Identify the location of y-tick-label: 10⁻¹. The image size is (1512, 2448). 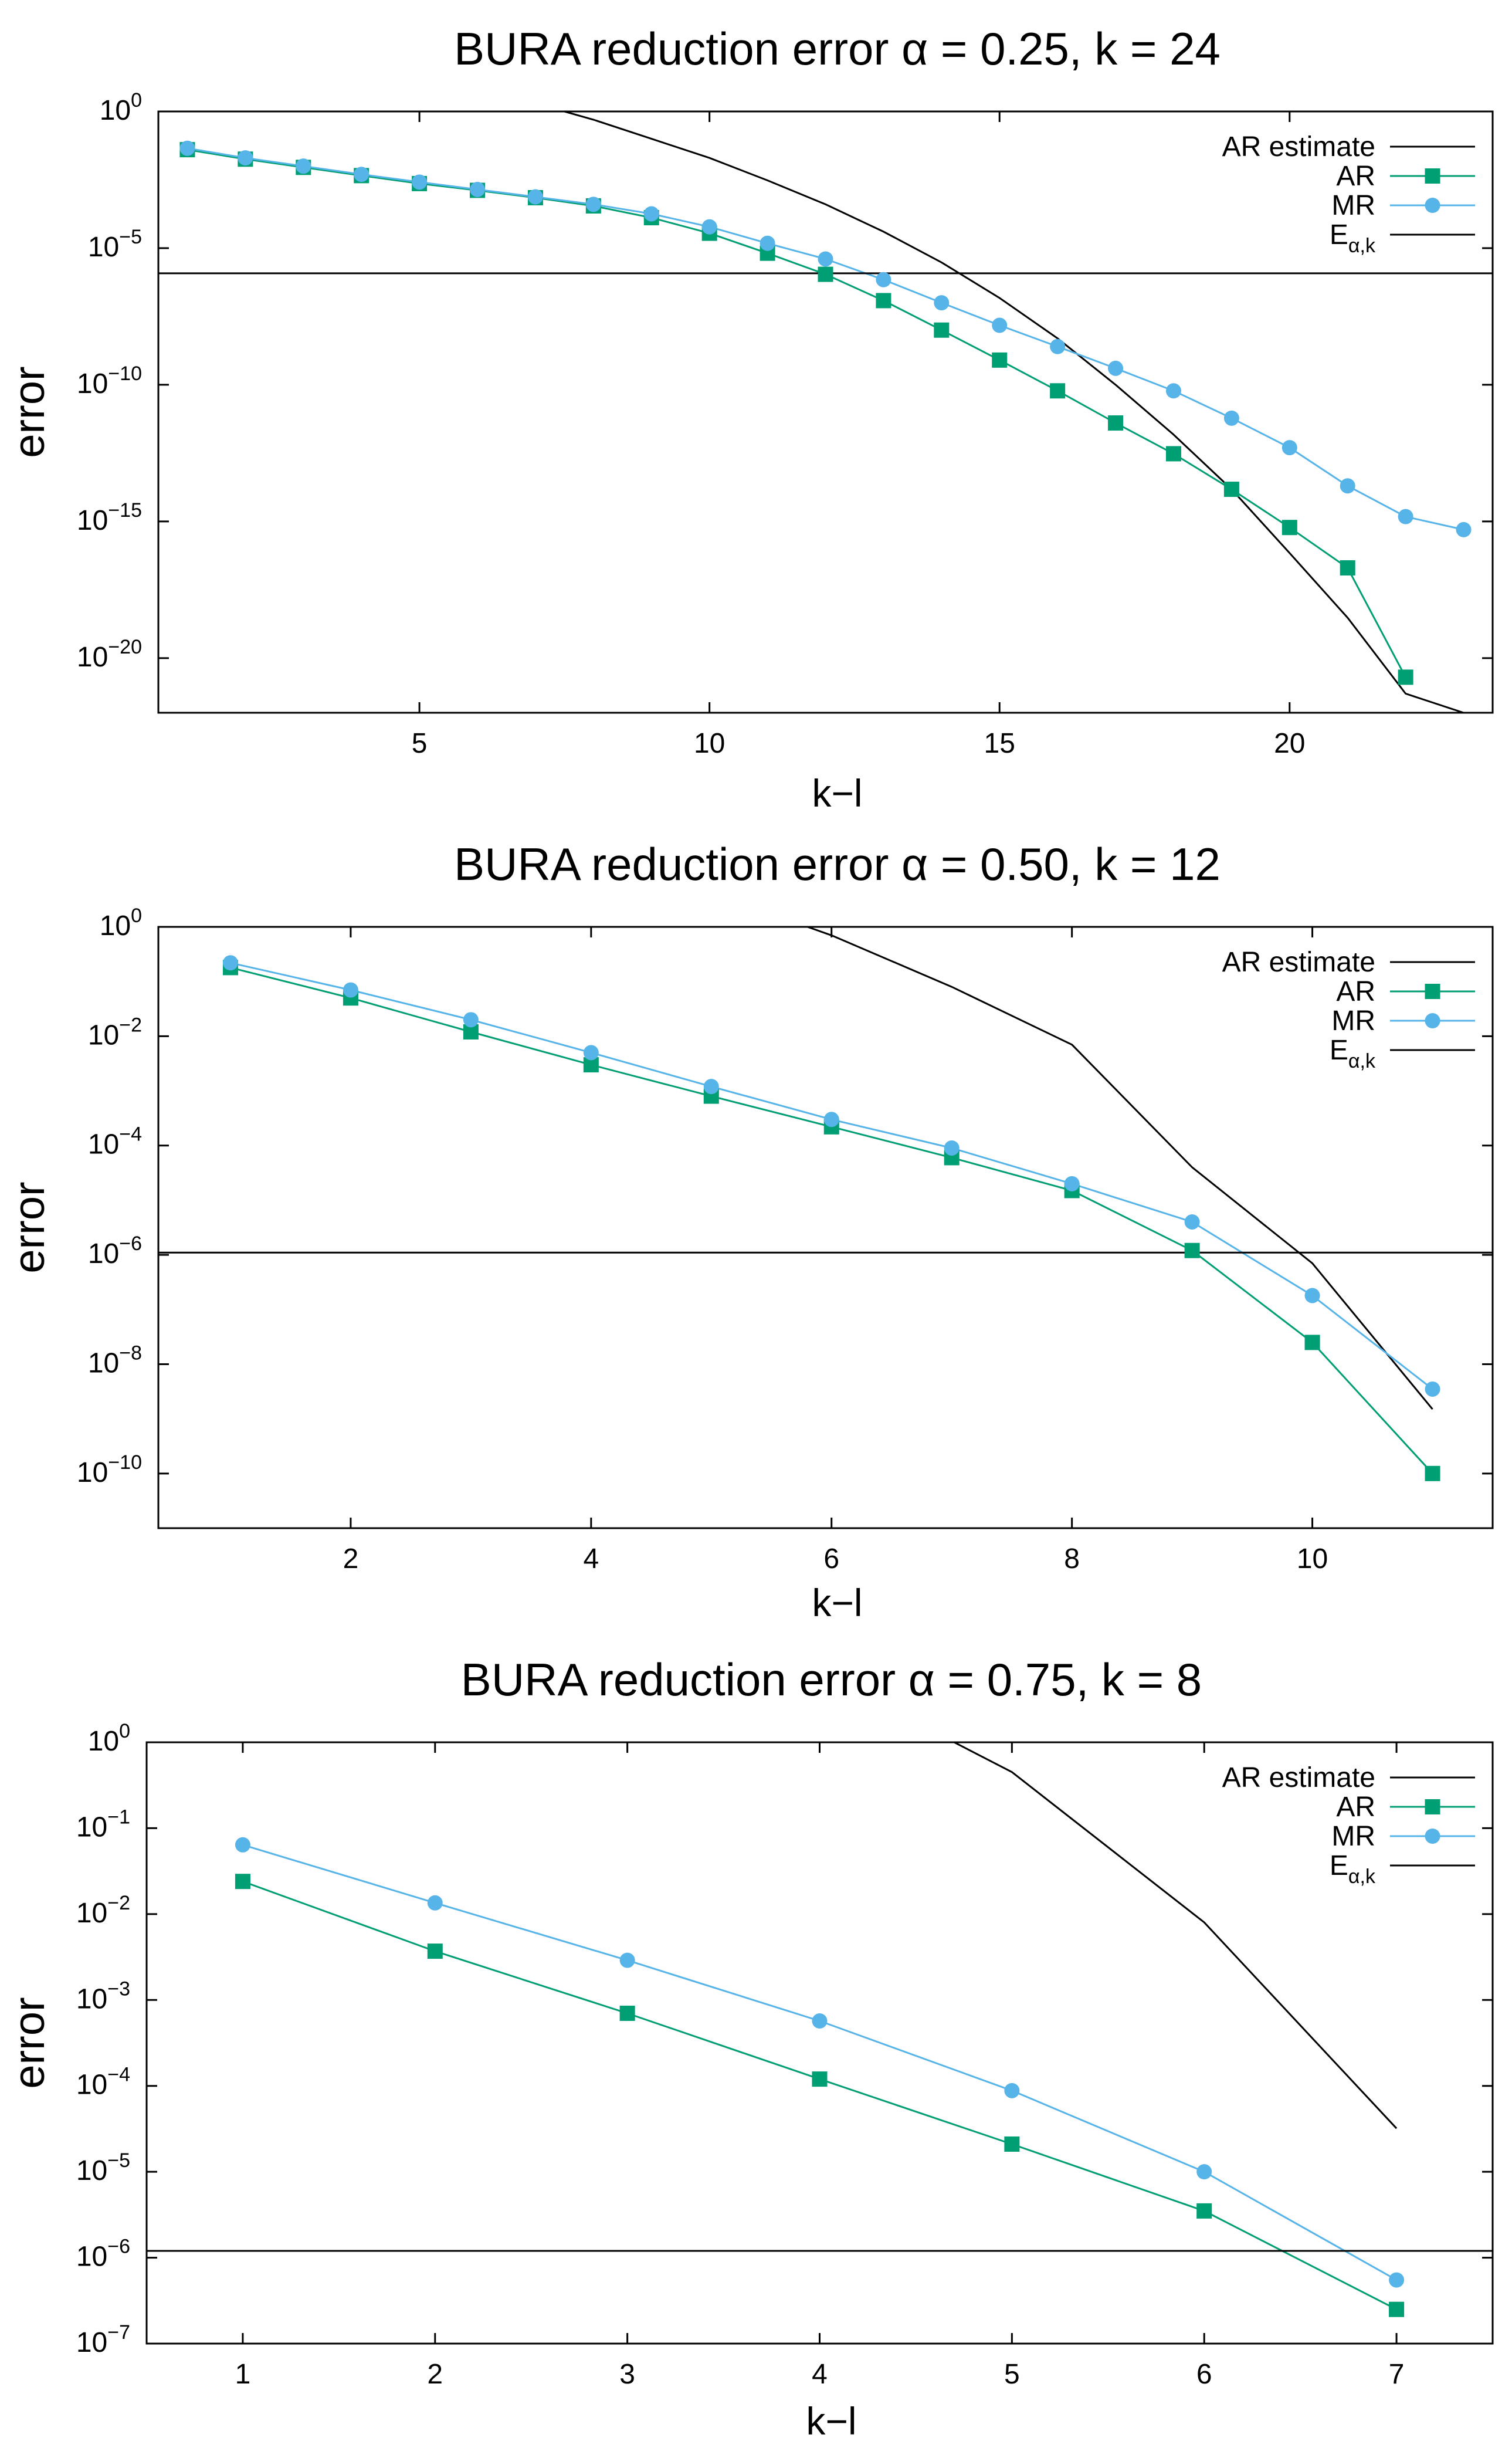
(103, 1824).